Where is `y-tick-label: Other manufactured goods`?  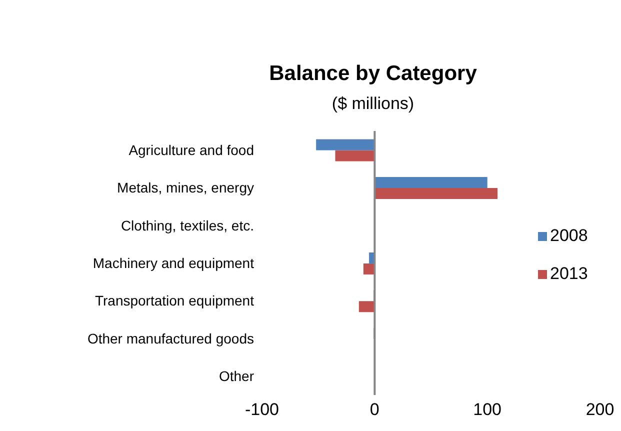 y-tick-label: Other manufactured goods is located at coordinates (170, 338).